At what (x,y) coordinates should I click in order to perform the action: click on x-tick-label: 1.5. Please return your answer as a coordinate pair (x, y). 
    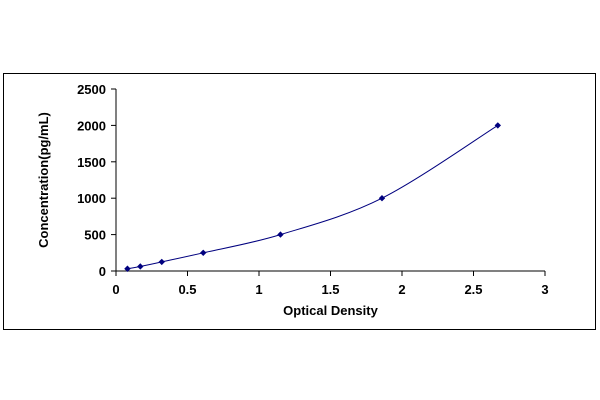
    Looking at the image, I should click on (330, 289).